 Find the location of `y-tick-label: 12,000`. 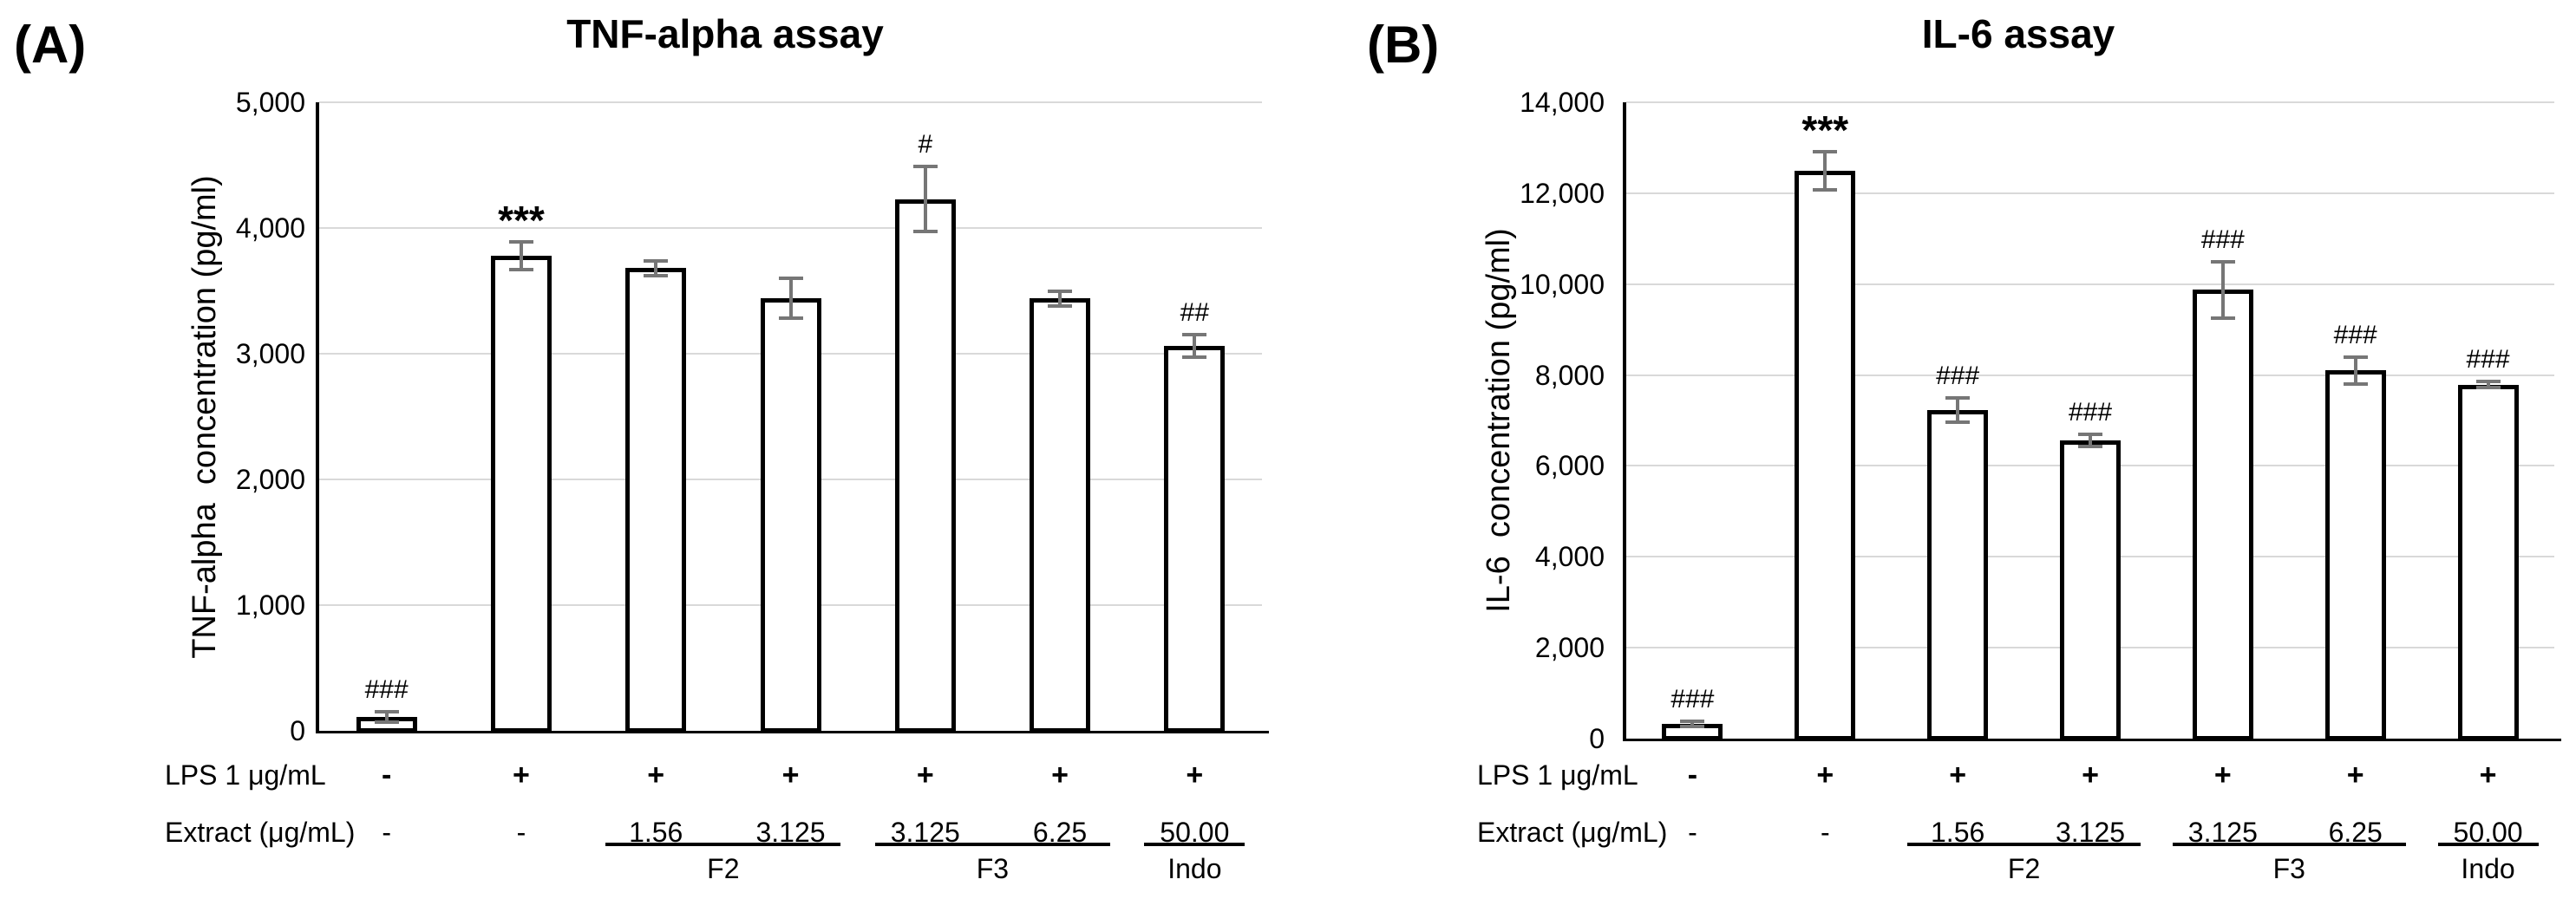

y-tick-label: 12,000 is located at coordinates (1562, 193).